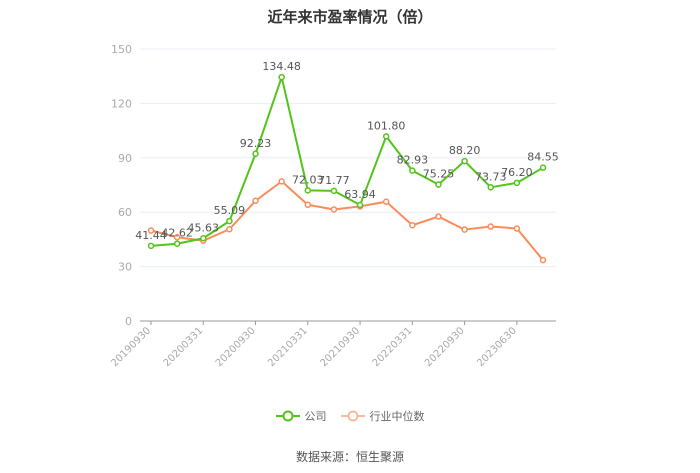 This screenshot has width=700, height=473. What do you see at coordinates (397, 416) in the screenshot?
I see `legend-industry-label: 行业中位数` at bounding box center [397, 416].